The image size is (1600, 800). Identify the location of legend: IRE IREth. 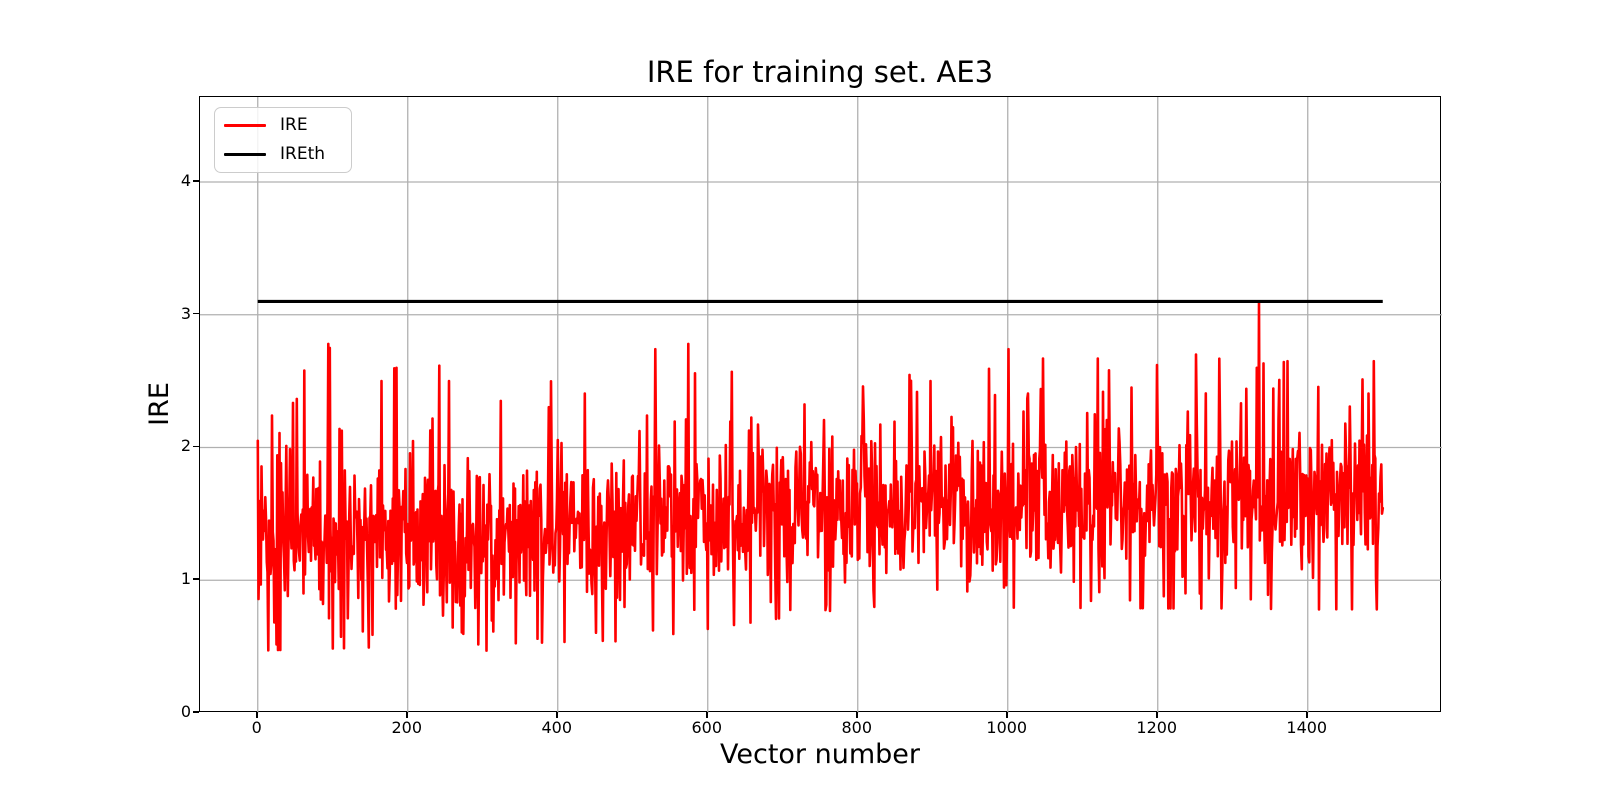
(283, 140).